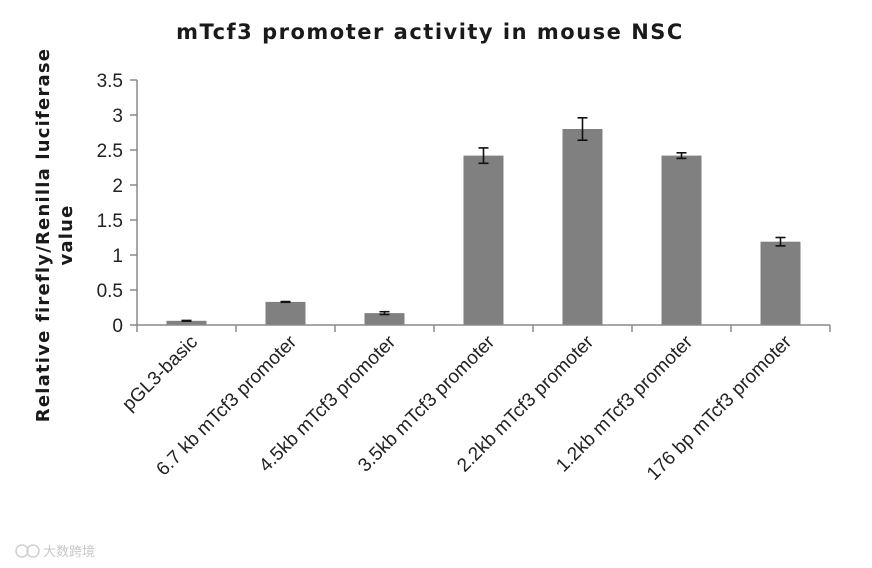 The image size is (872, 568). I want to click on x-axis, so click(483, 328).